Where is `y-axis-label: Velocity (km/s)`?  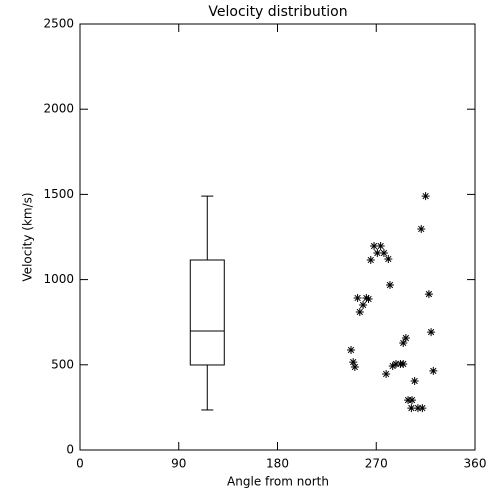
y-axis-label: Velocity (km/s) is located at coordinates (28, 236).